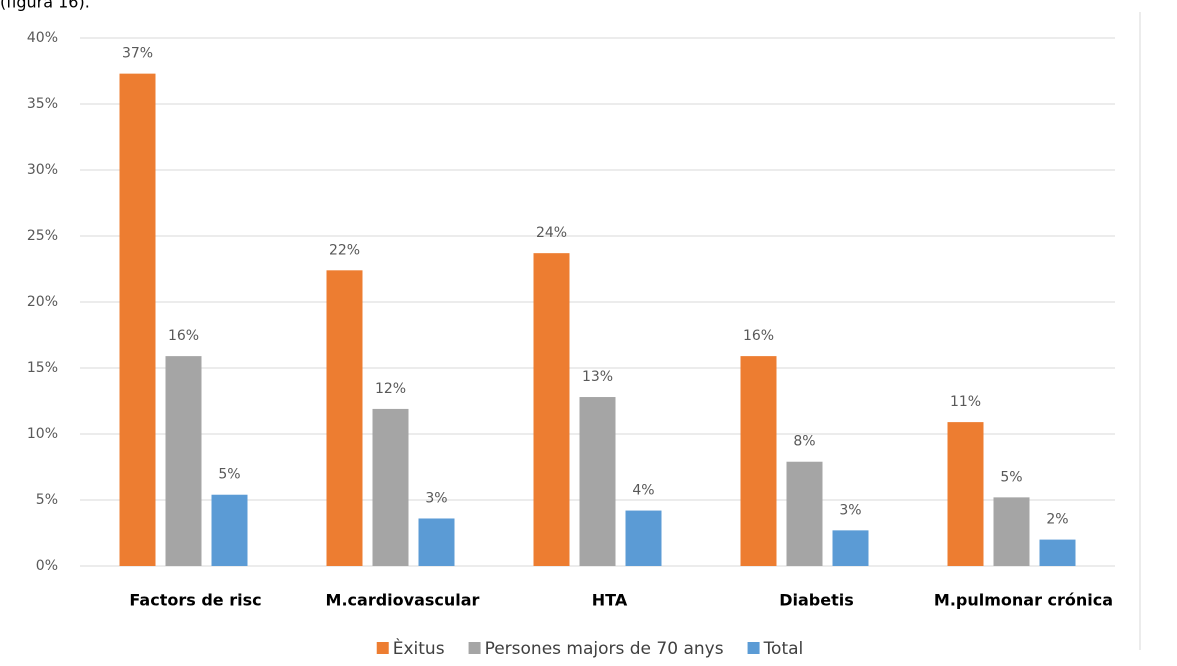  I want to click on value-label: 4%, so click(643, 491).